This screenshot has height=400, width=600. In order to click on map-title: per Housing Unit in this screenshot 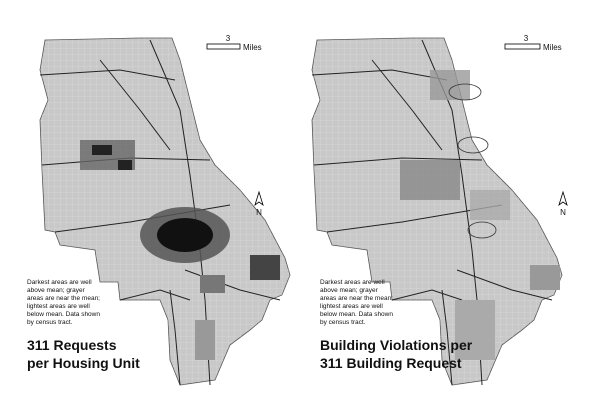, I will do `click(83, 363)`.